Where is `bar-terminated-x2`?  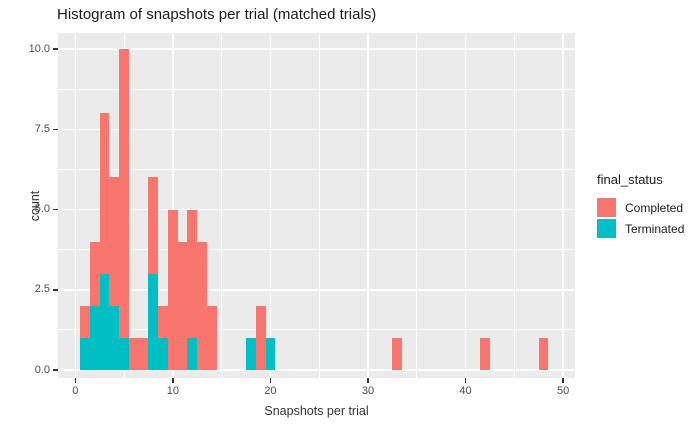
bar-terminated-x2 is located at coordinates (95, 338).